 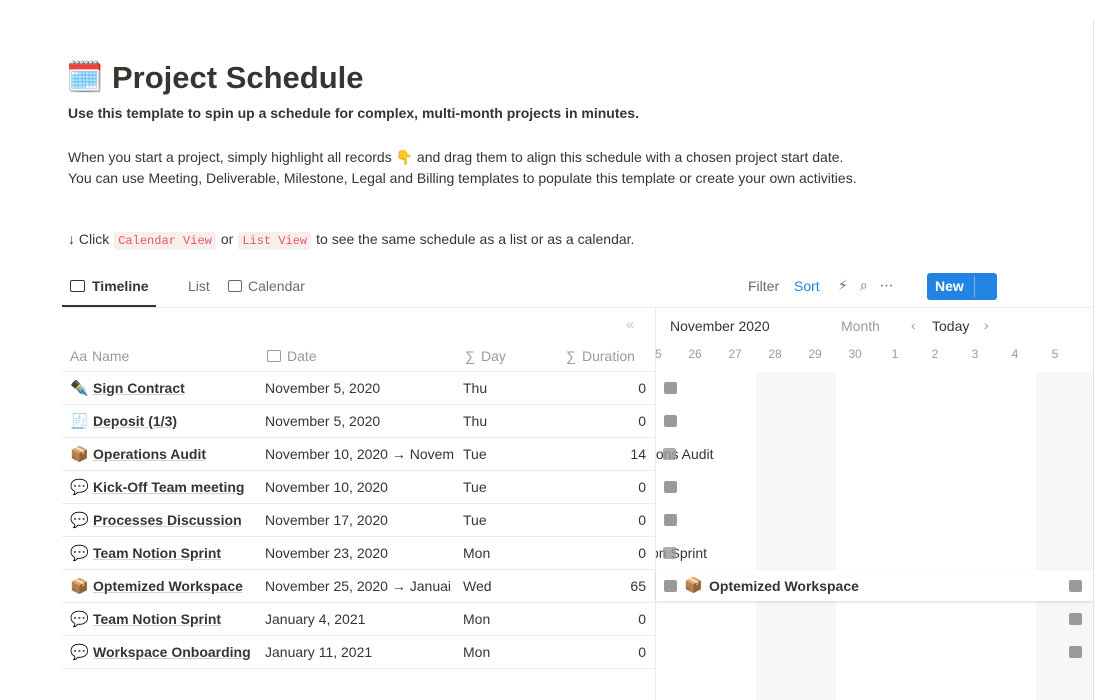 I want to click on scrollbar, so click(x=1093, y=360).